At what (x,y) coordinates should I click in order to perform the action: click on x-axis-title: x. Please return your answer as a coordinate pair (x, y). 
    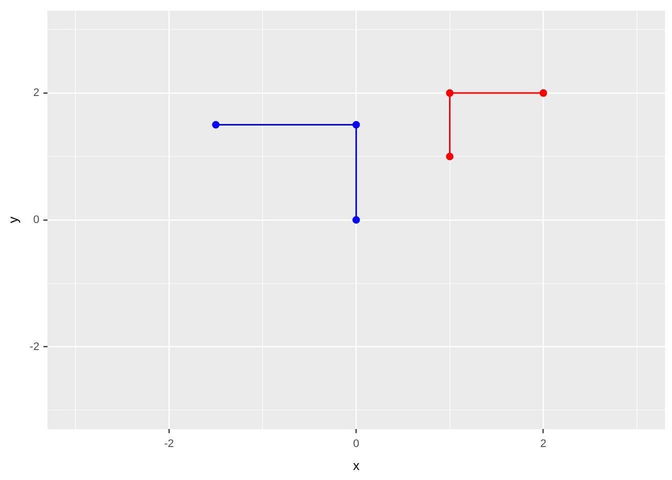
    Looking at the image, I should click on (356, 465).